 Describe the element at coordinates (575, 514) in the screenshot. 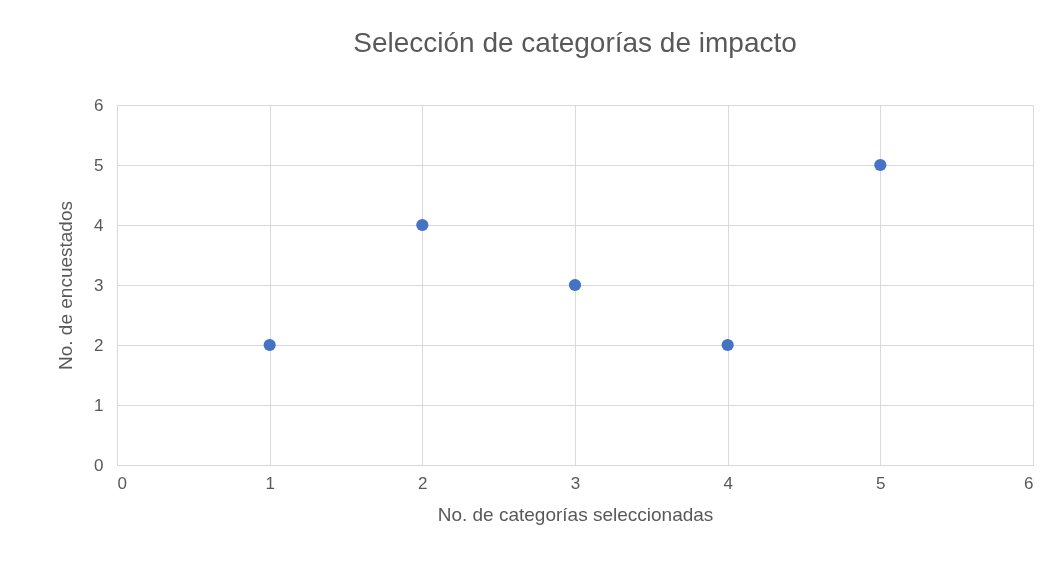

I see `x-axis-title: No. de categorías seleccionadas` at that location.